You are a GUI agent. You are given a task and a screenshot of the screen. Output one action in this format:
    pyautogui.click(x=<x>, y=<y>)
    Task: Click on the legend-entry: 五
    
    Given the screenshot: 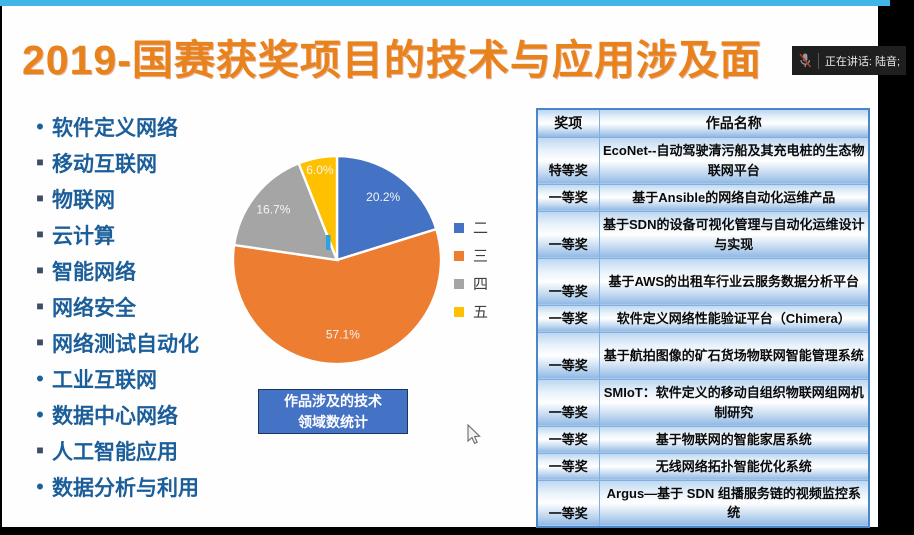 What is the action you would take?
    pyautogui.click(x=471, y=311)
    